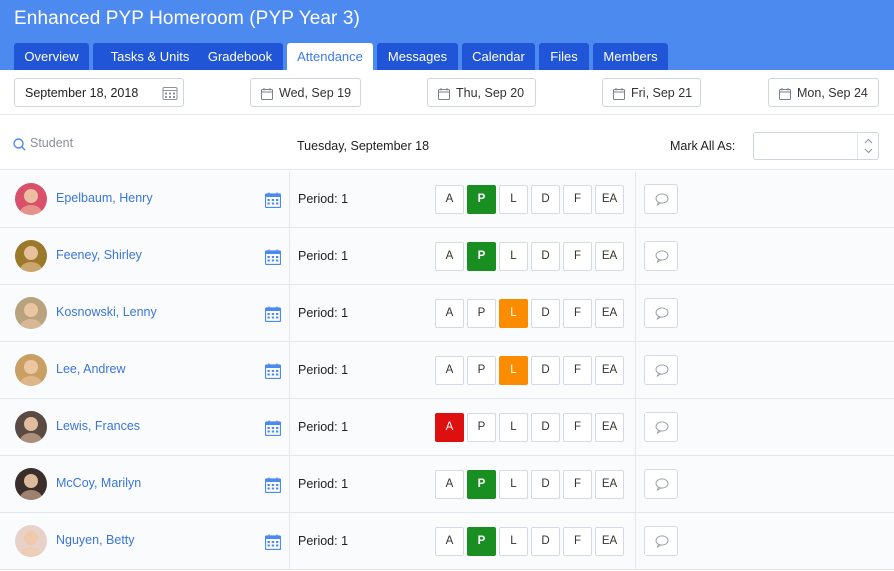 The height and width of the screenshot is (571, 894). Describe the element at coordinates (240, 56) in the screenshot. I see `tab-gradebook: Gradebook` at that location.